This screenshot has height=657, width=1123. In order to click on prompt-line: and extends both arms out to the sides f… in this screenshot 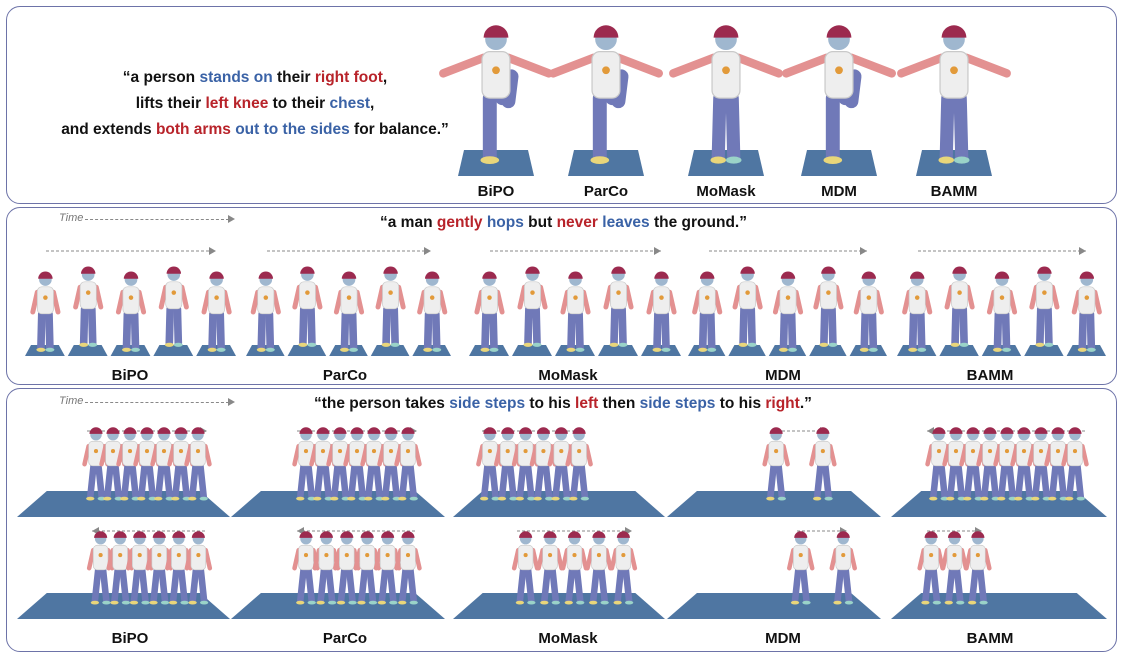, I will do `click(255, 130)`.